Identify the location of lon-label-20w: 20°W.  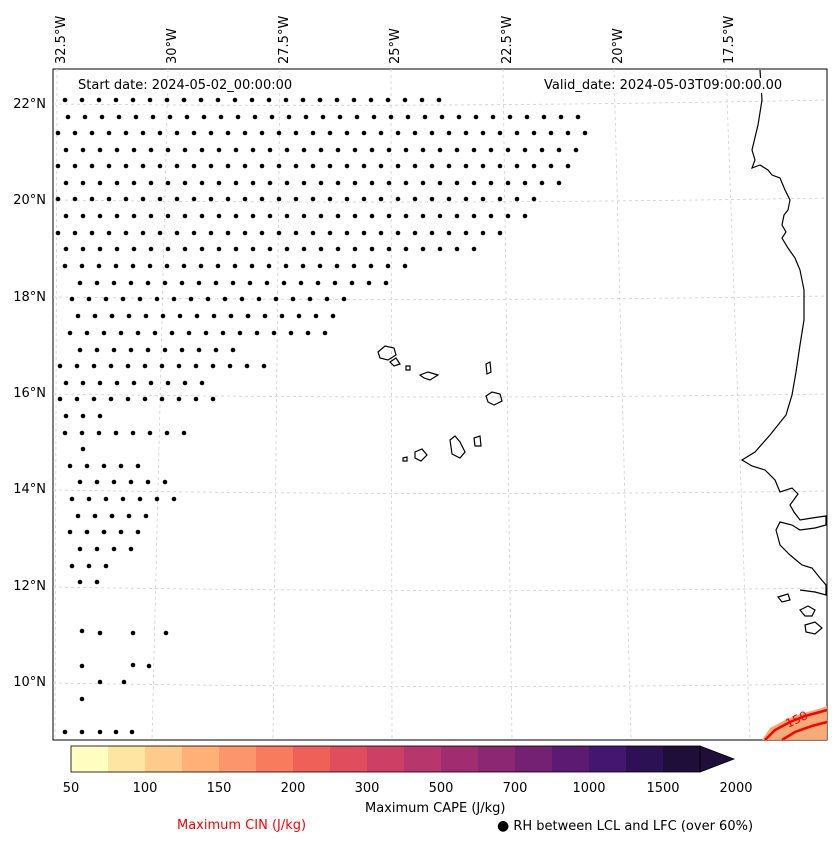
(618, 46).